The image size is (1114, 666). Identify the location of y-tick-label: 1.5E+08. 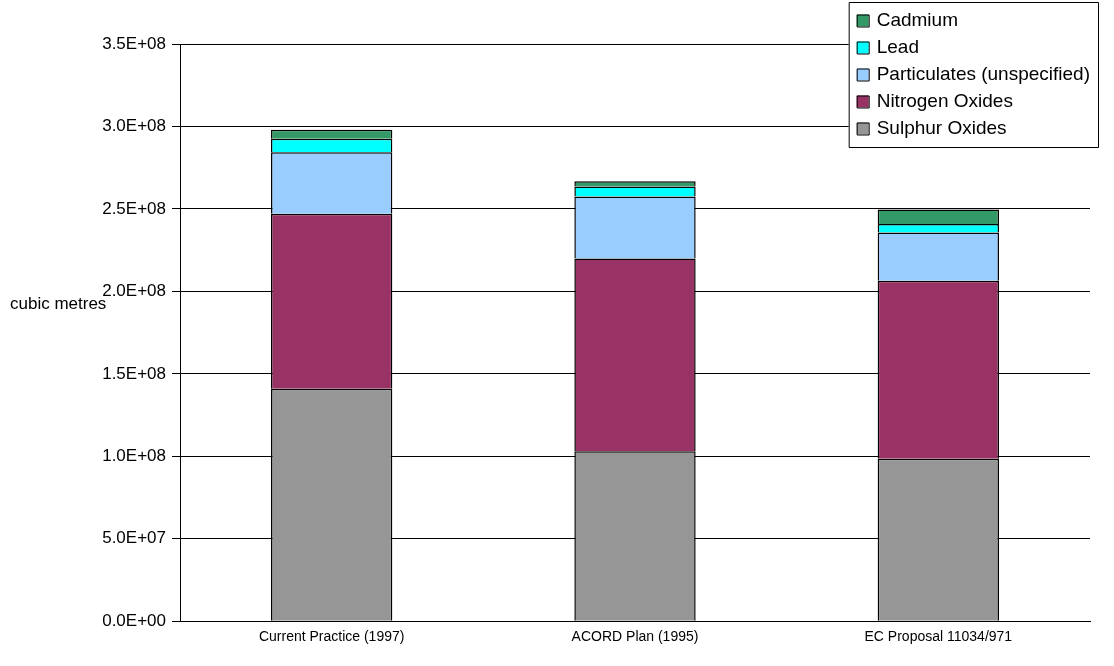
(134, 373).